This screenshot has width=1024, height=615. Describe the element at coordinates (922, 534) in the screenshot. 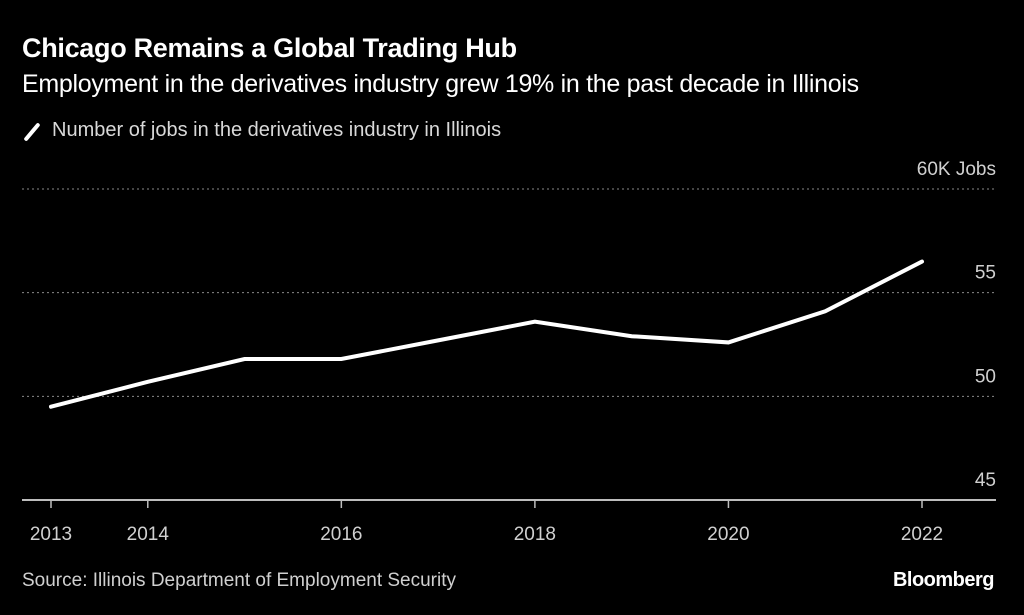

I see `x-tick-label: 2022` at that location.